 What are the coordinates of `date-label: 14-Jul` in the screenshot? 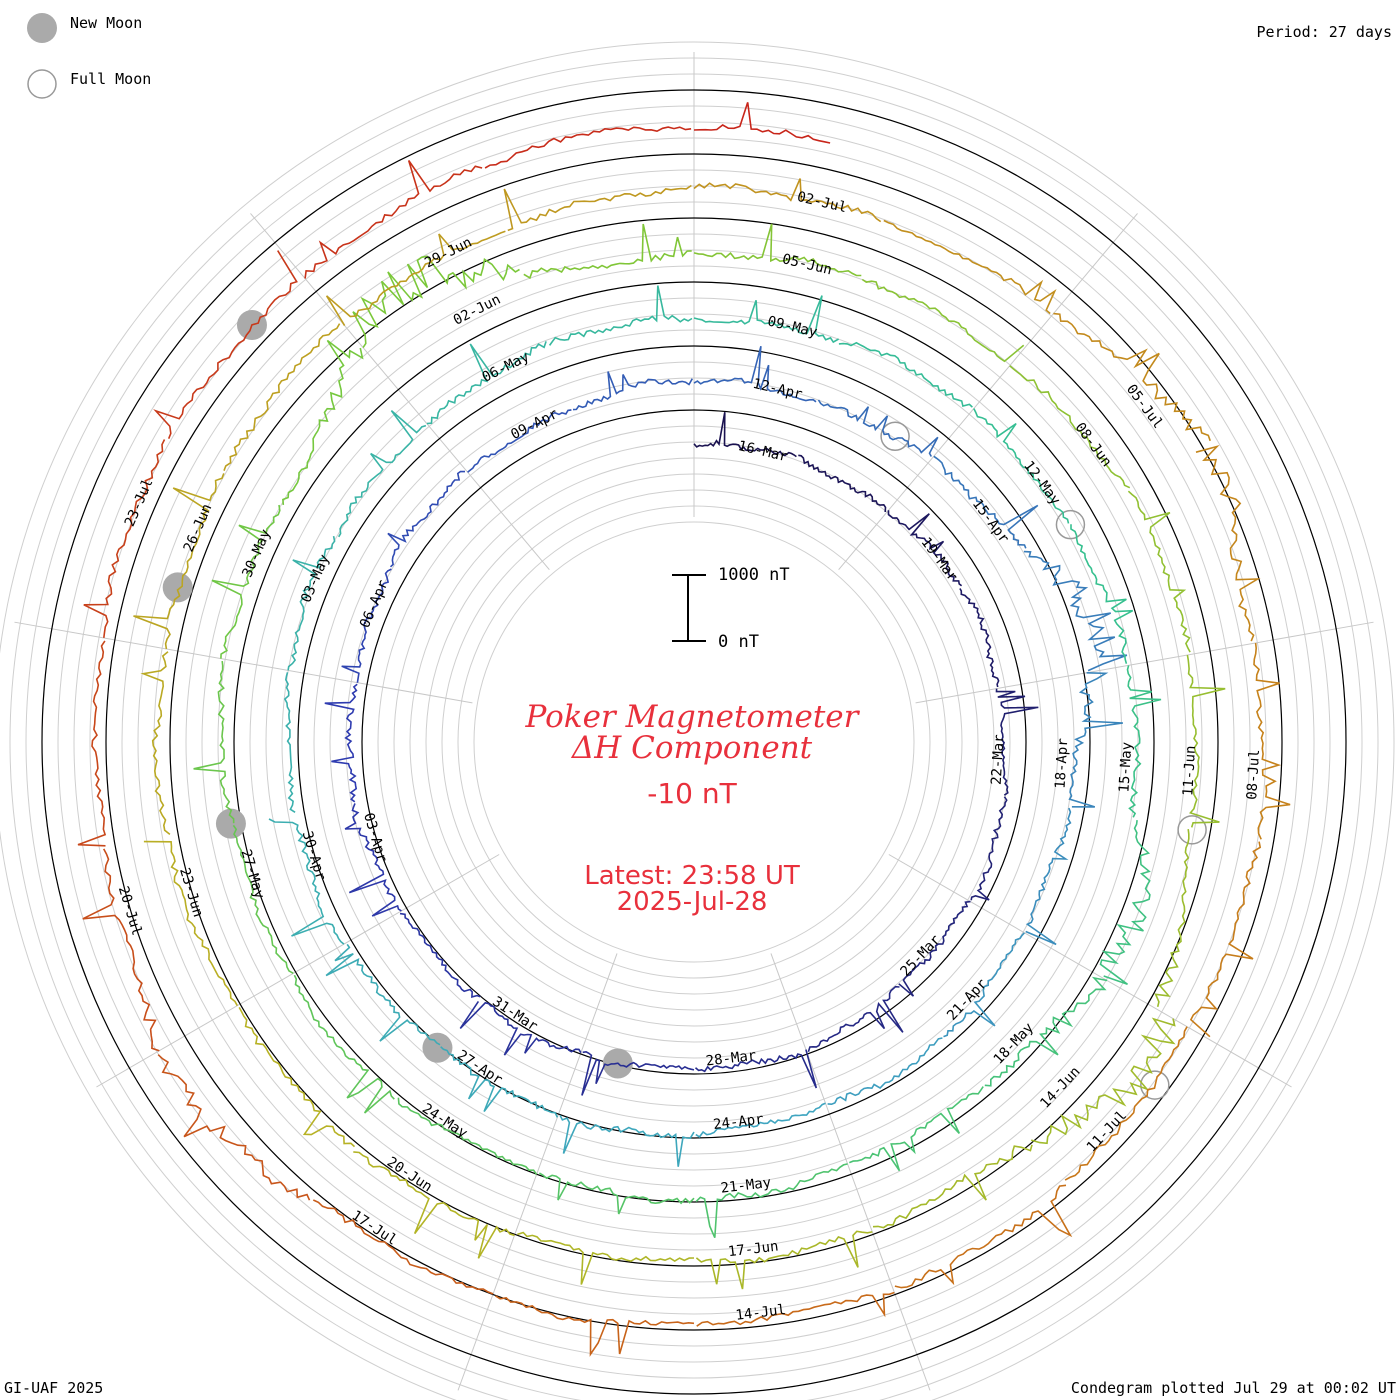 It's located at (761, 1313).